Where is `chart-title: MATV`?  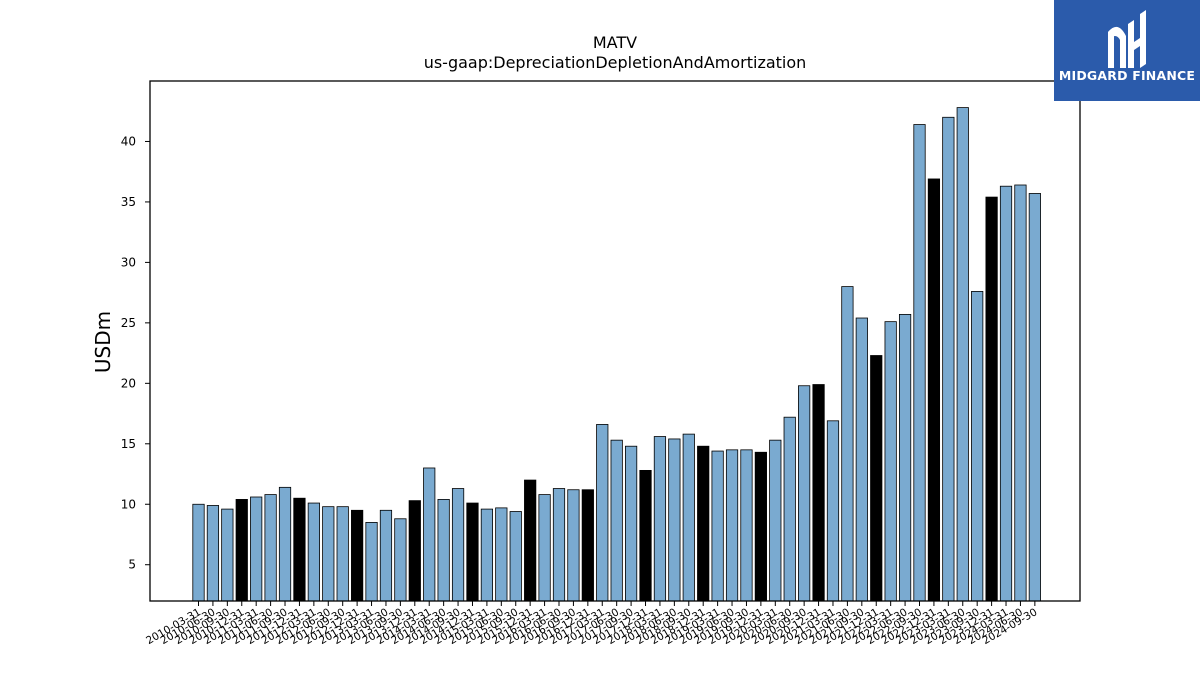 chart-title: MATV is located at coordinates (615, 42).